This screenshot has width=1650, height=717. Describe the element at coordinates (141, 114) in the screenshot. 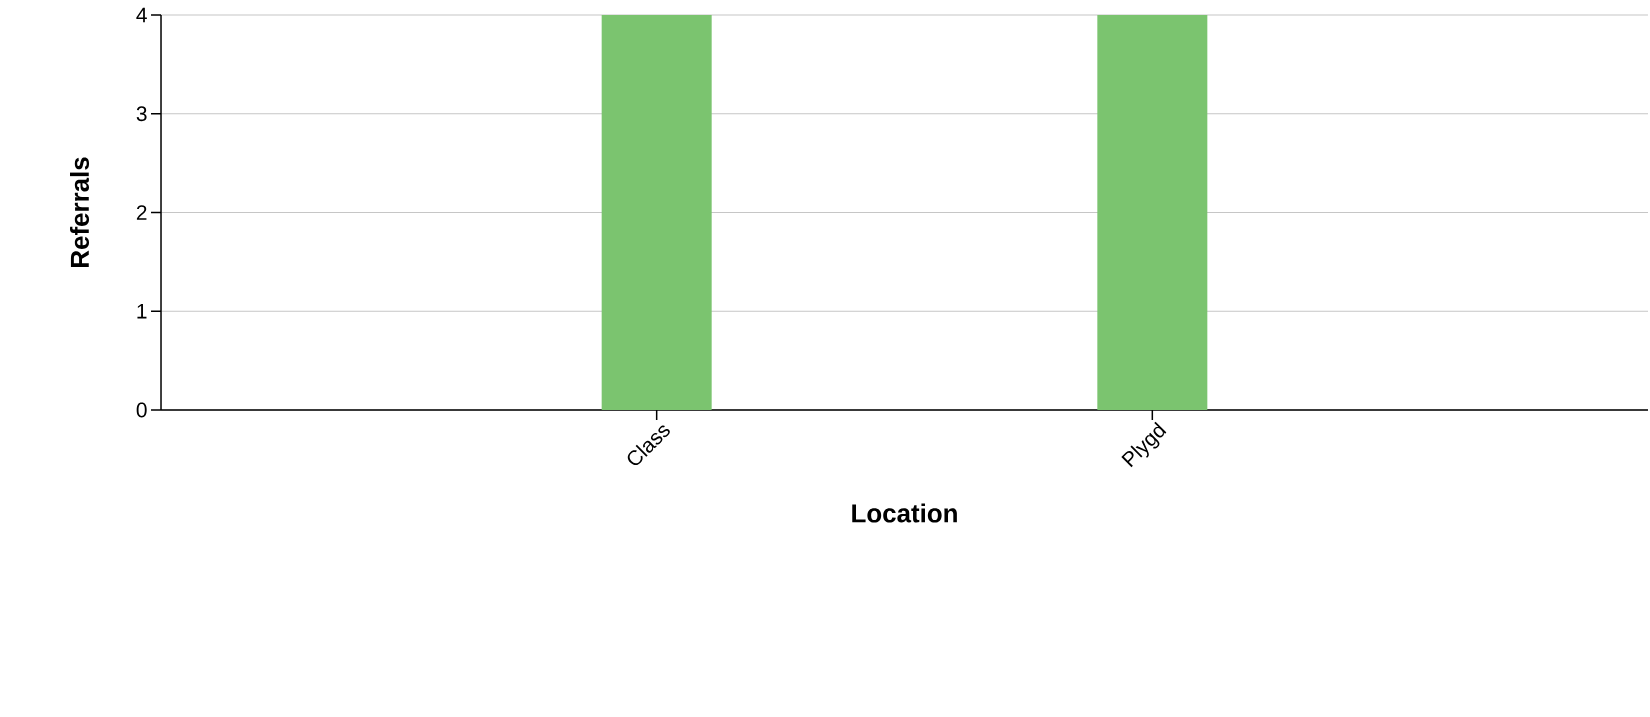

I see `y-tick-label: 3` at that location.